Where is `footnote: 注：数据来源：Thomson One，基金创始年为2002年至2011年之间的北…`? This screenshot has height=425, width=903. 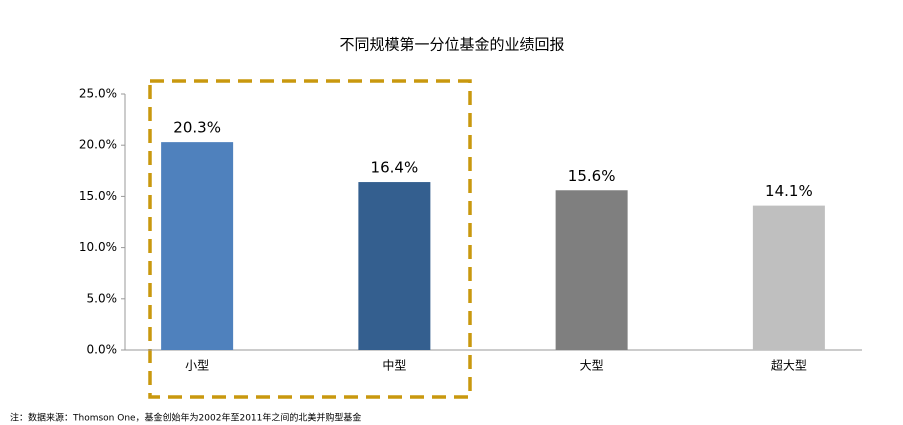 footnote: 注：数据来源：Thomson One，基金创始年为2002年至2011年之间的北… is located at coordinates (185, 418).